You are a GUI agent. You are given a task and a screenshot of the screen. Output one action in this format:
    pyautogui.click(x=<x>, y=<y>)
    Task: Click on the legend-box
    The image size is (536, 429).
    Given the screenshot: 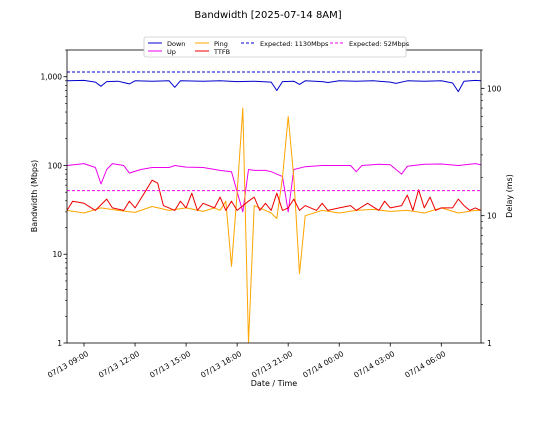 What is the action you would take?
    pyautogui.click(x=275, y=47)
    